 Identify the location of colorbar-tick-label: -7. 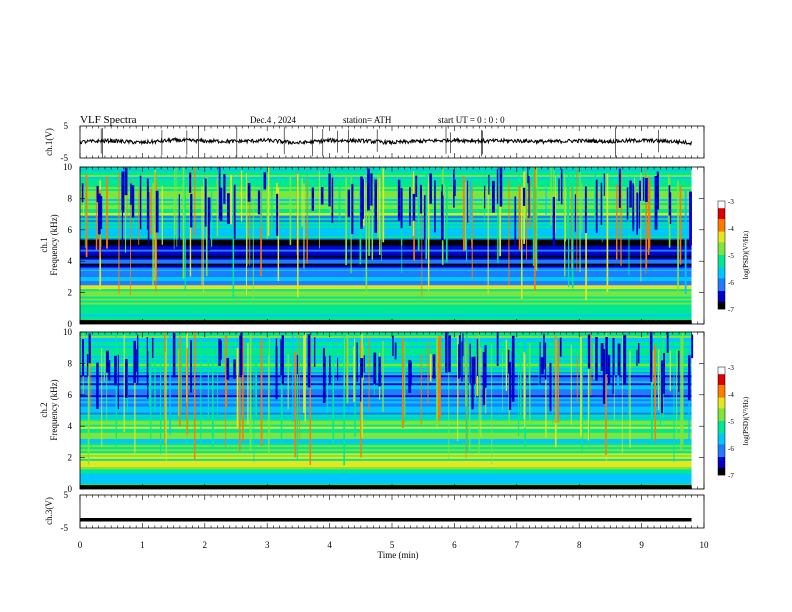
(731, 476).